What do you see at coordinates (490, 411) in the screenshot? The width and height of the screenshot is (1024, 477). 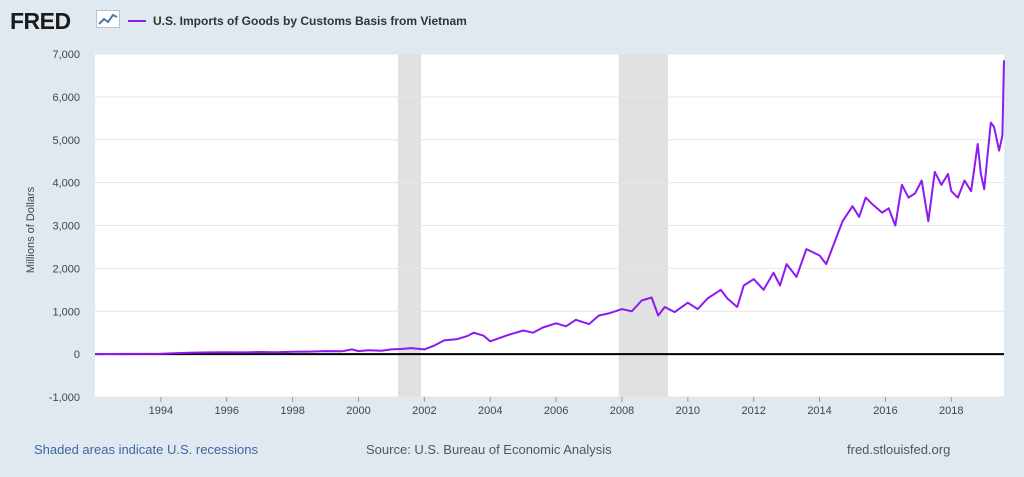 I see `x-tick-label: 2004` at bounding box center [490, 411].